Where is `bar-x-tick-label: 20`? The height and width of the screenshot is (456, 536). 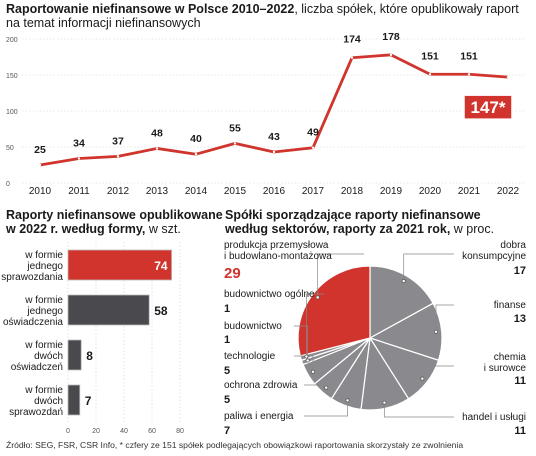 bar-x-tick-label: 20 is located at coordinates (96, 431).